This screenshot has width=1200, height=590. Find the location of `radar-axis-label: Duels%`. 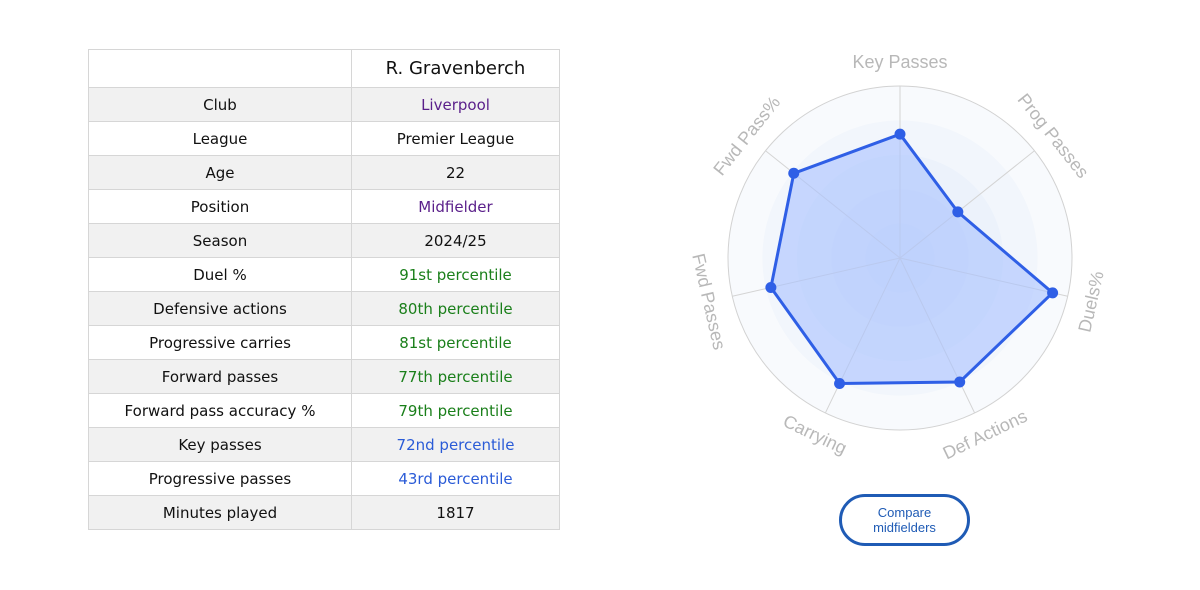

radar-axis-label: Duels% is located at coordinates (1090, 301).